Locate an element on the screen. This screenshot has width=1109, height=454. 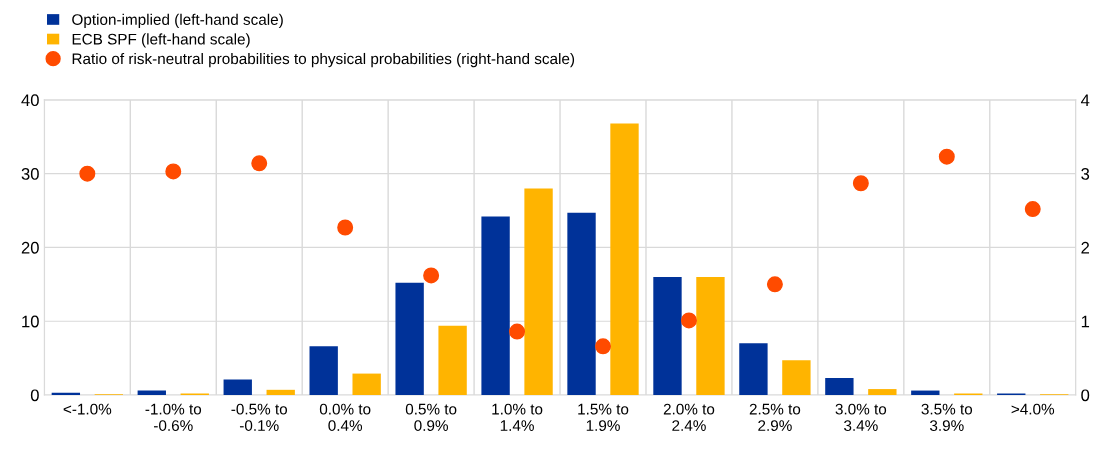
legend-label: ECB SPF (left-hand scale) is located at coordinates (161, 40).